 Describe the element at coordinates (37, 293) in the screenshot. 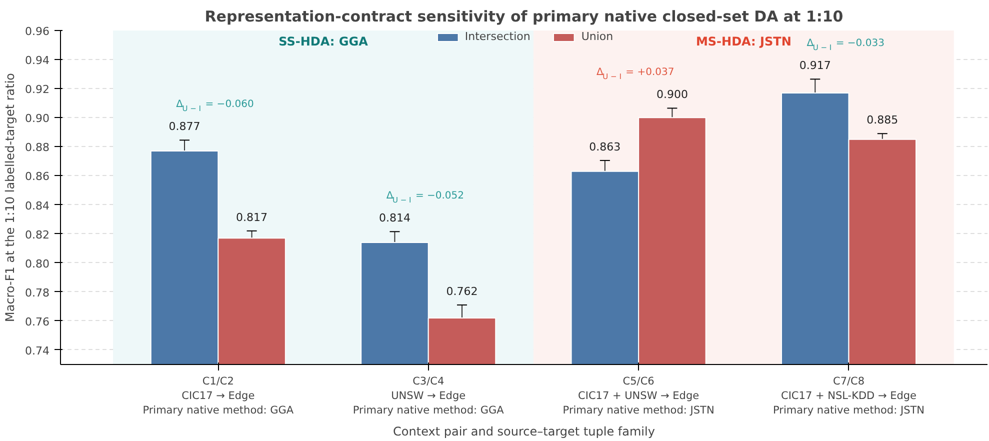

I see `y-tick-label: 0.78` at that location.